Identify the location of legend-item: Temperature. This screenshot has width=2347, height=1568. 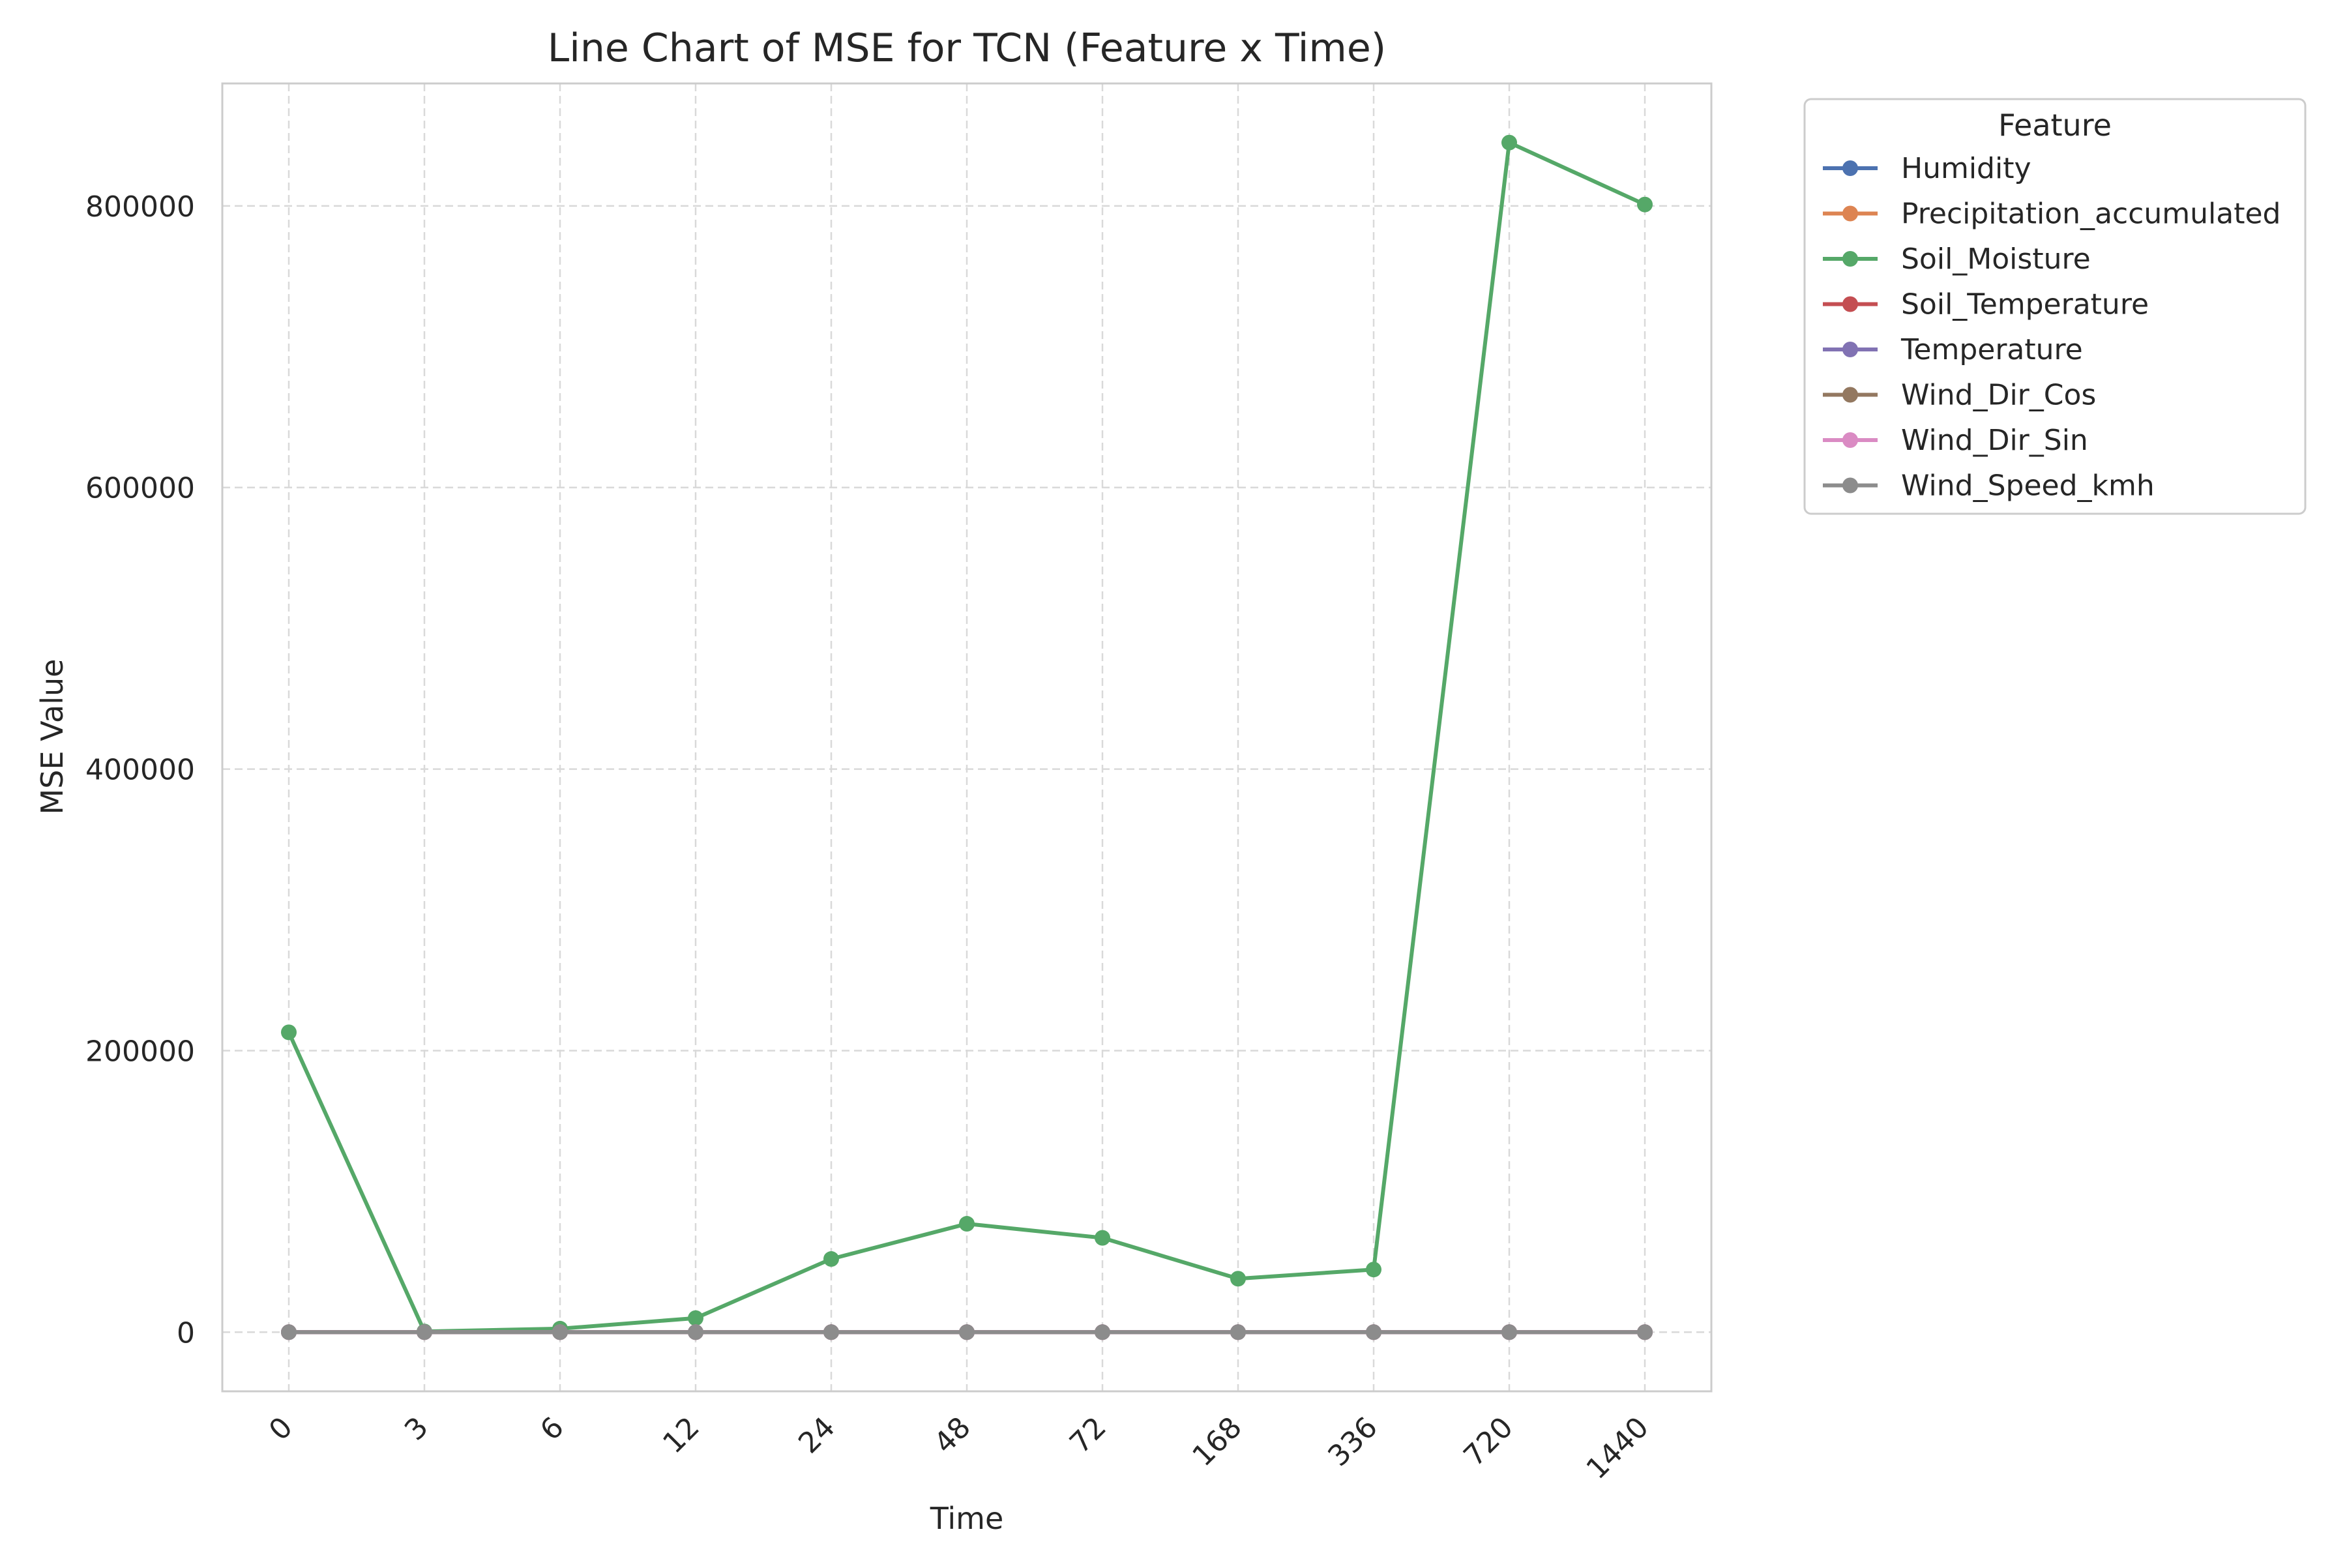
(1953, 350).